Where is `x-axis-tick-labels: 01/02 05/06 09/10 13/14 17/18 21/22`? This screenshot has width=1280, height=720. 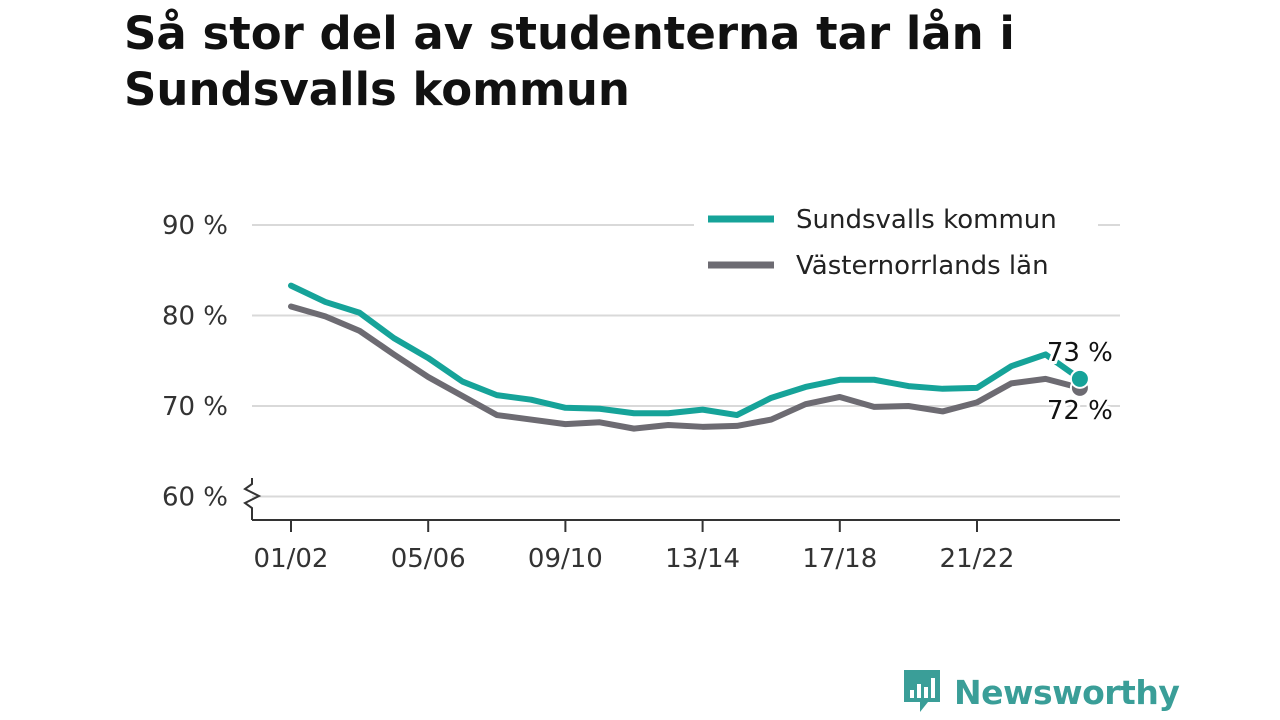 x-axis-tick-labels: 01/02 05/06 09/10 13/14 17/18 21/22 is located at coordinates (634, 559).